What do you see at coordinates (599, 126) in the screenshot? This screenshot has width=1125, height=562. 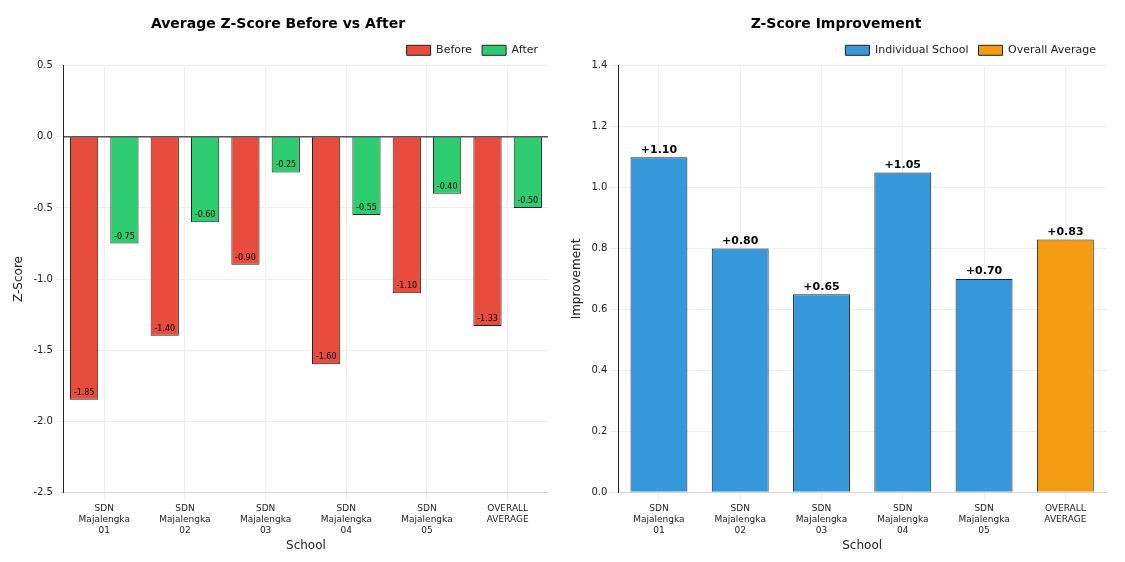 I see `y-tick-label: 1.2` at bounding box center [599, 126].